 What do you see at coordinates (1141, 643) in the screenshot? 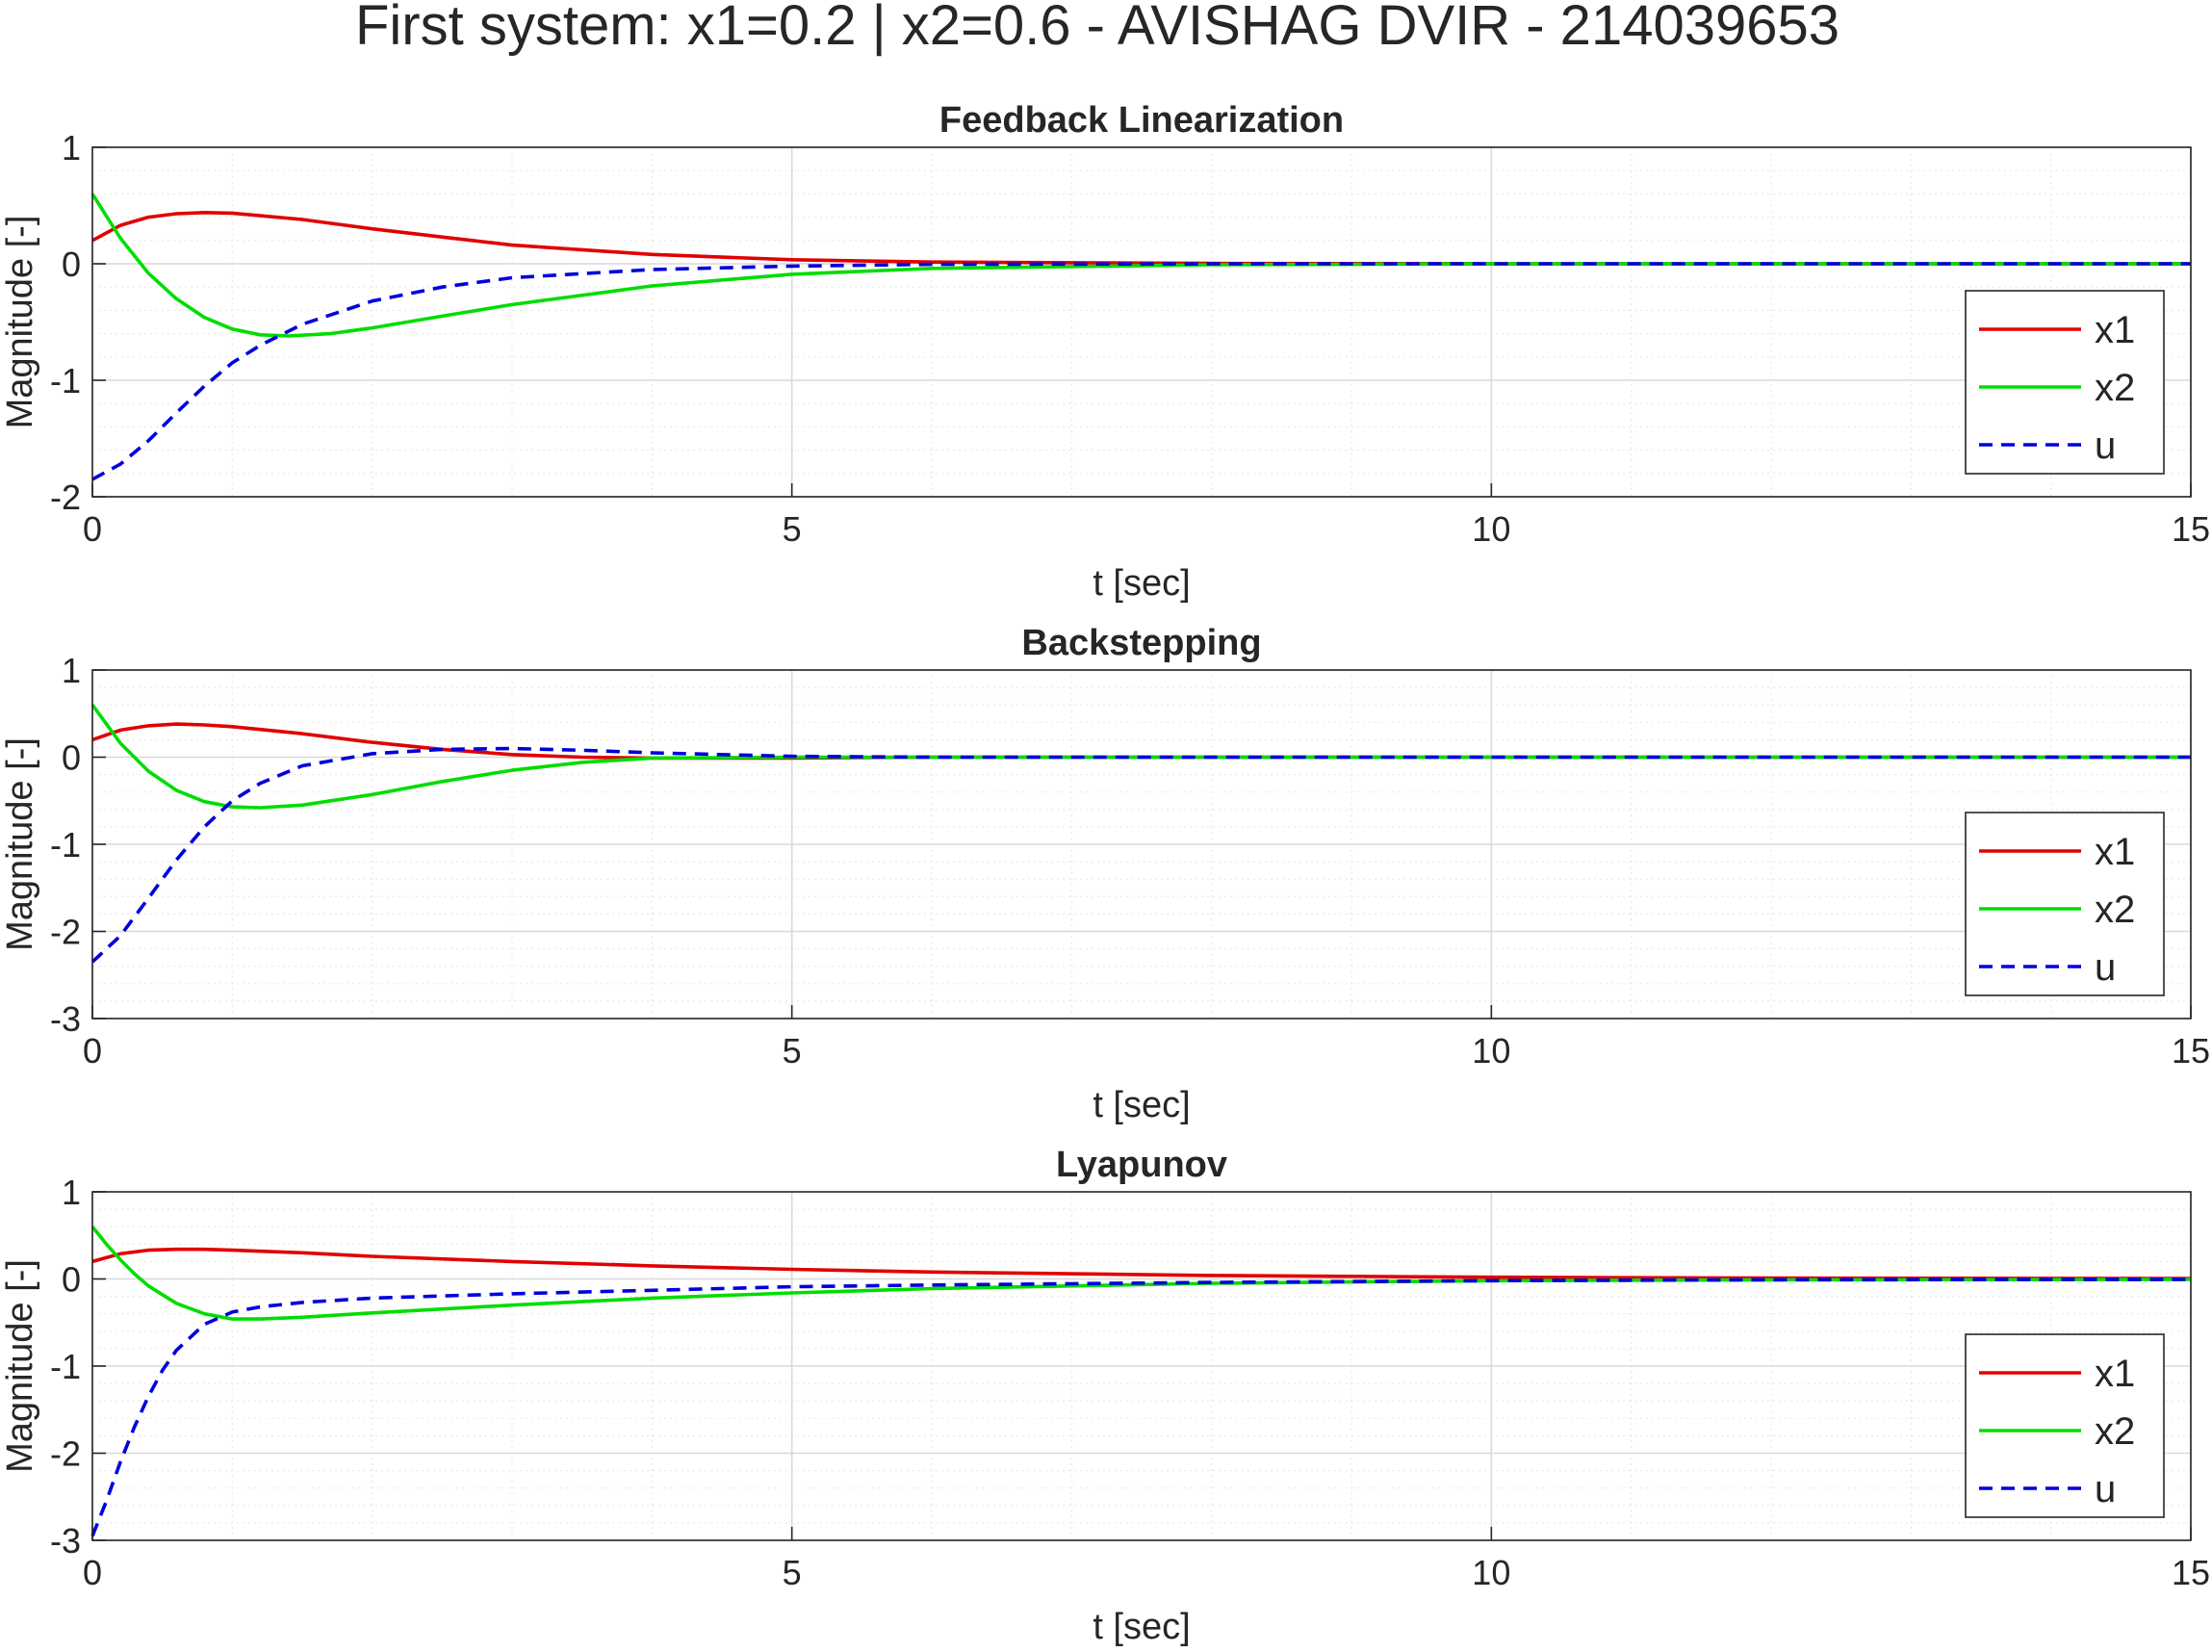
I see `subplot-title: Backstepping` at bounding box center [1141, 643].